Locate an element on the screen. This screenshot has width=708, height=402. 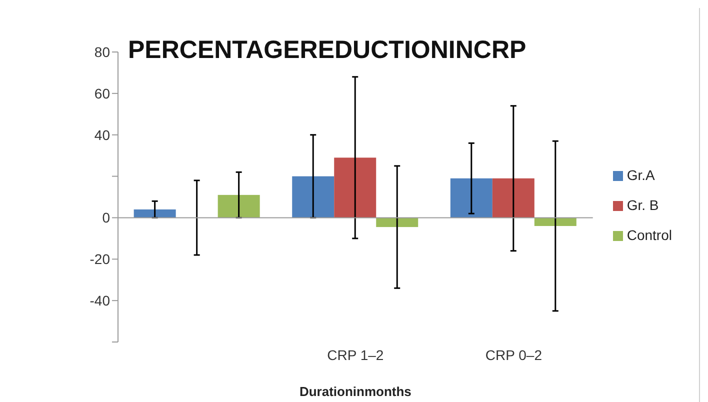
y-tick-label: 60 is located at coordinates (102, 93).